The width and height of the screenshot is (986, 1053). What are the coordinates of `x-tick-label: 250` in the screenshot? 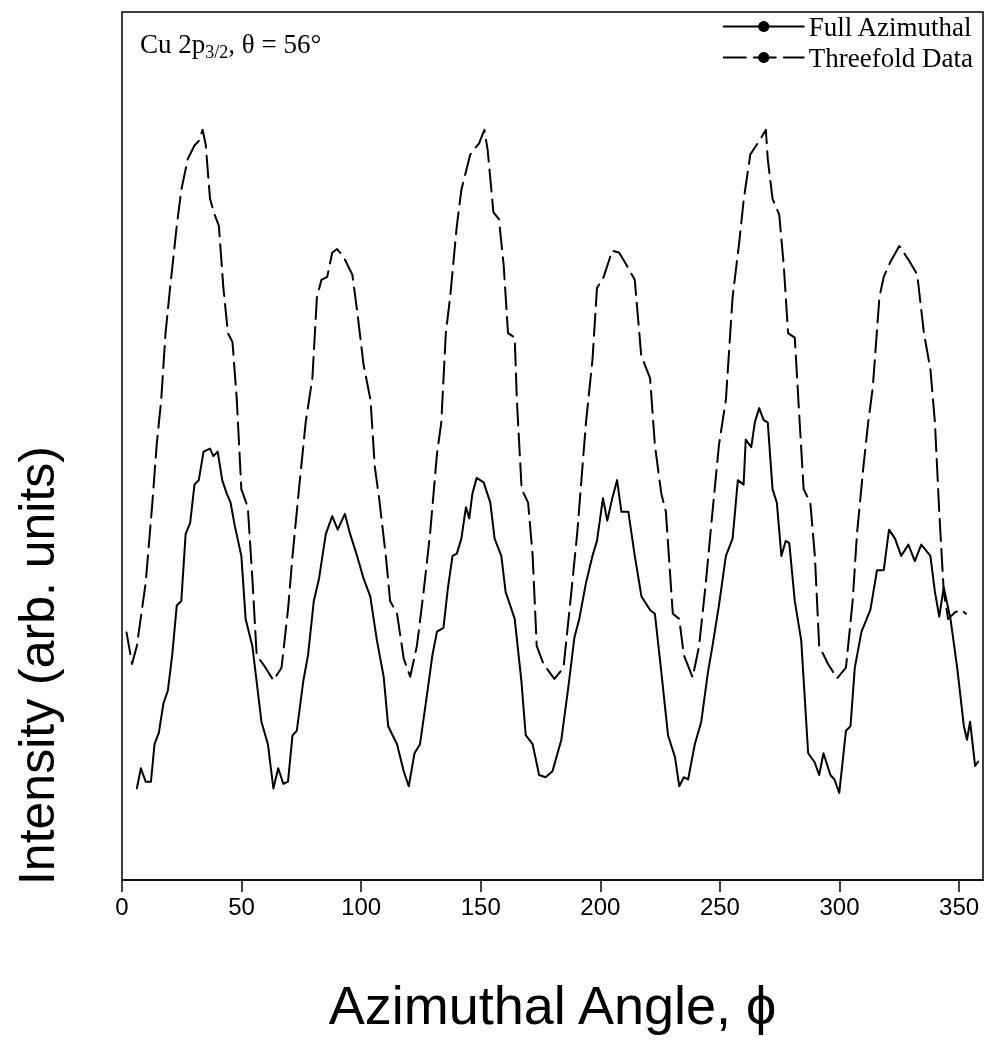 It's located at (719, 906).